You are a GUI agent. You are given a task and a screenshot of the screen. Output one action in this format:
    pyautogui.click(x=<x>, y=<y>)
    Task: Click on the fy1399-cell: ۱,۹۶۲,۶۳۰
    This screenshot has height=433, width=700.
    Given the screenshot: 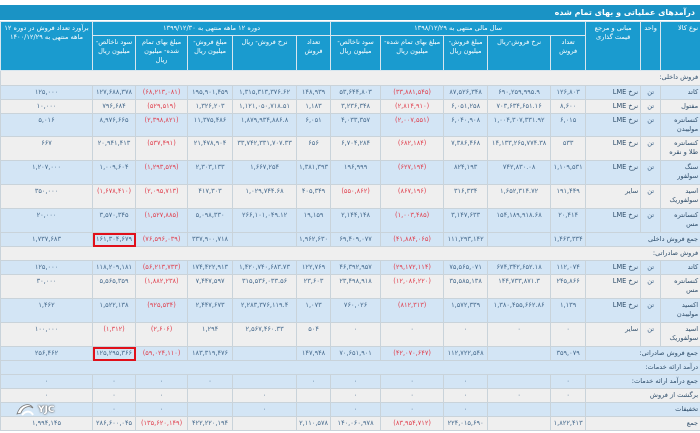 What is the action you would take?
    pyautogui.click(x=314, y=239)
    